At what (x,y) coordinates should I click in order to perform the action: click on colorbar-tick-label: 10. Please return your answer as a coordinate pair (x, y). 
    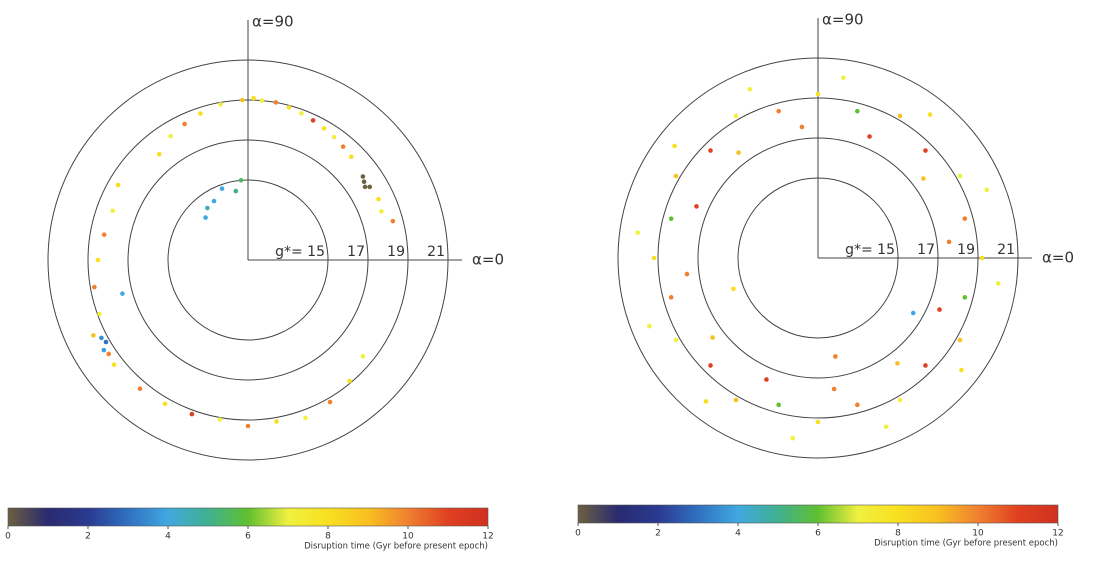
    Looking at the image, I should click on (408, 537).